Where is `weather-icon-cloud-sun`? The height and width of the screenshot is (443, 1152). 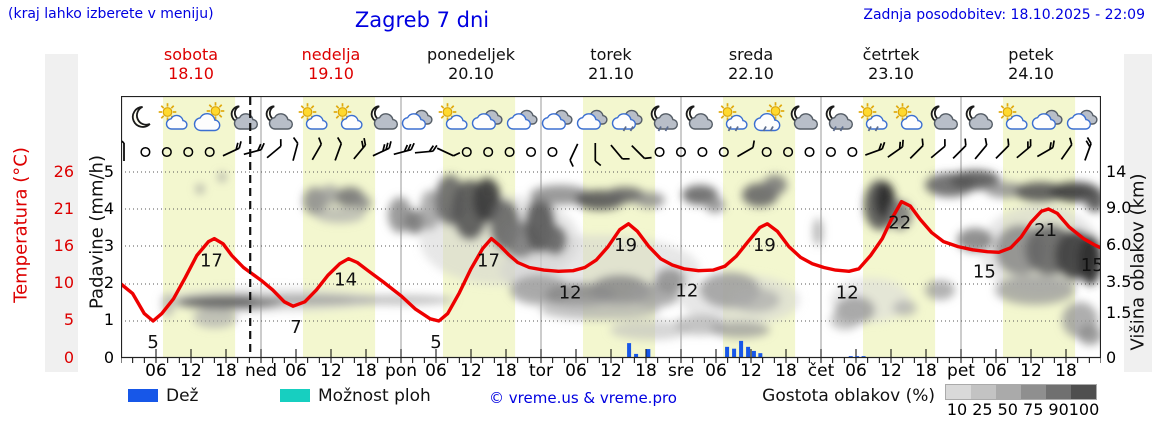 weather-icon-cloud-sun is located at coordinates (209, 117).